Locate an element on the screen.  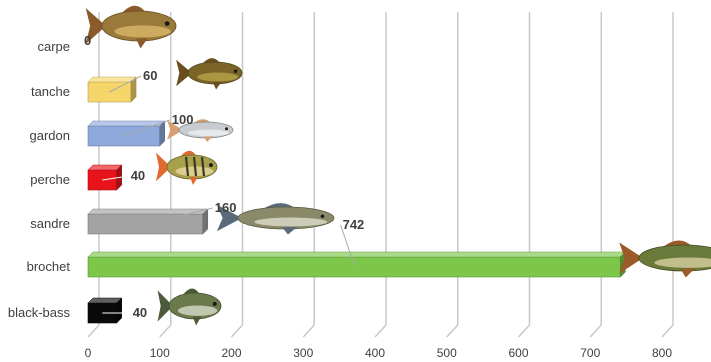
zander-fish-icon is located at coordinates (275, 219).